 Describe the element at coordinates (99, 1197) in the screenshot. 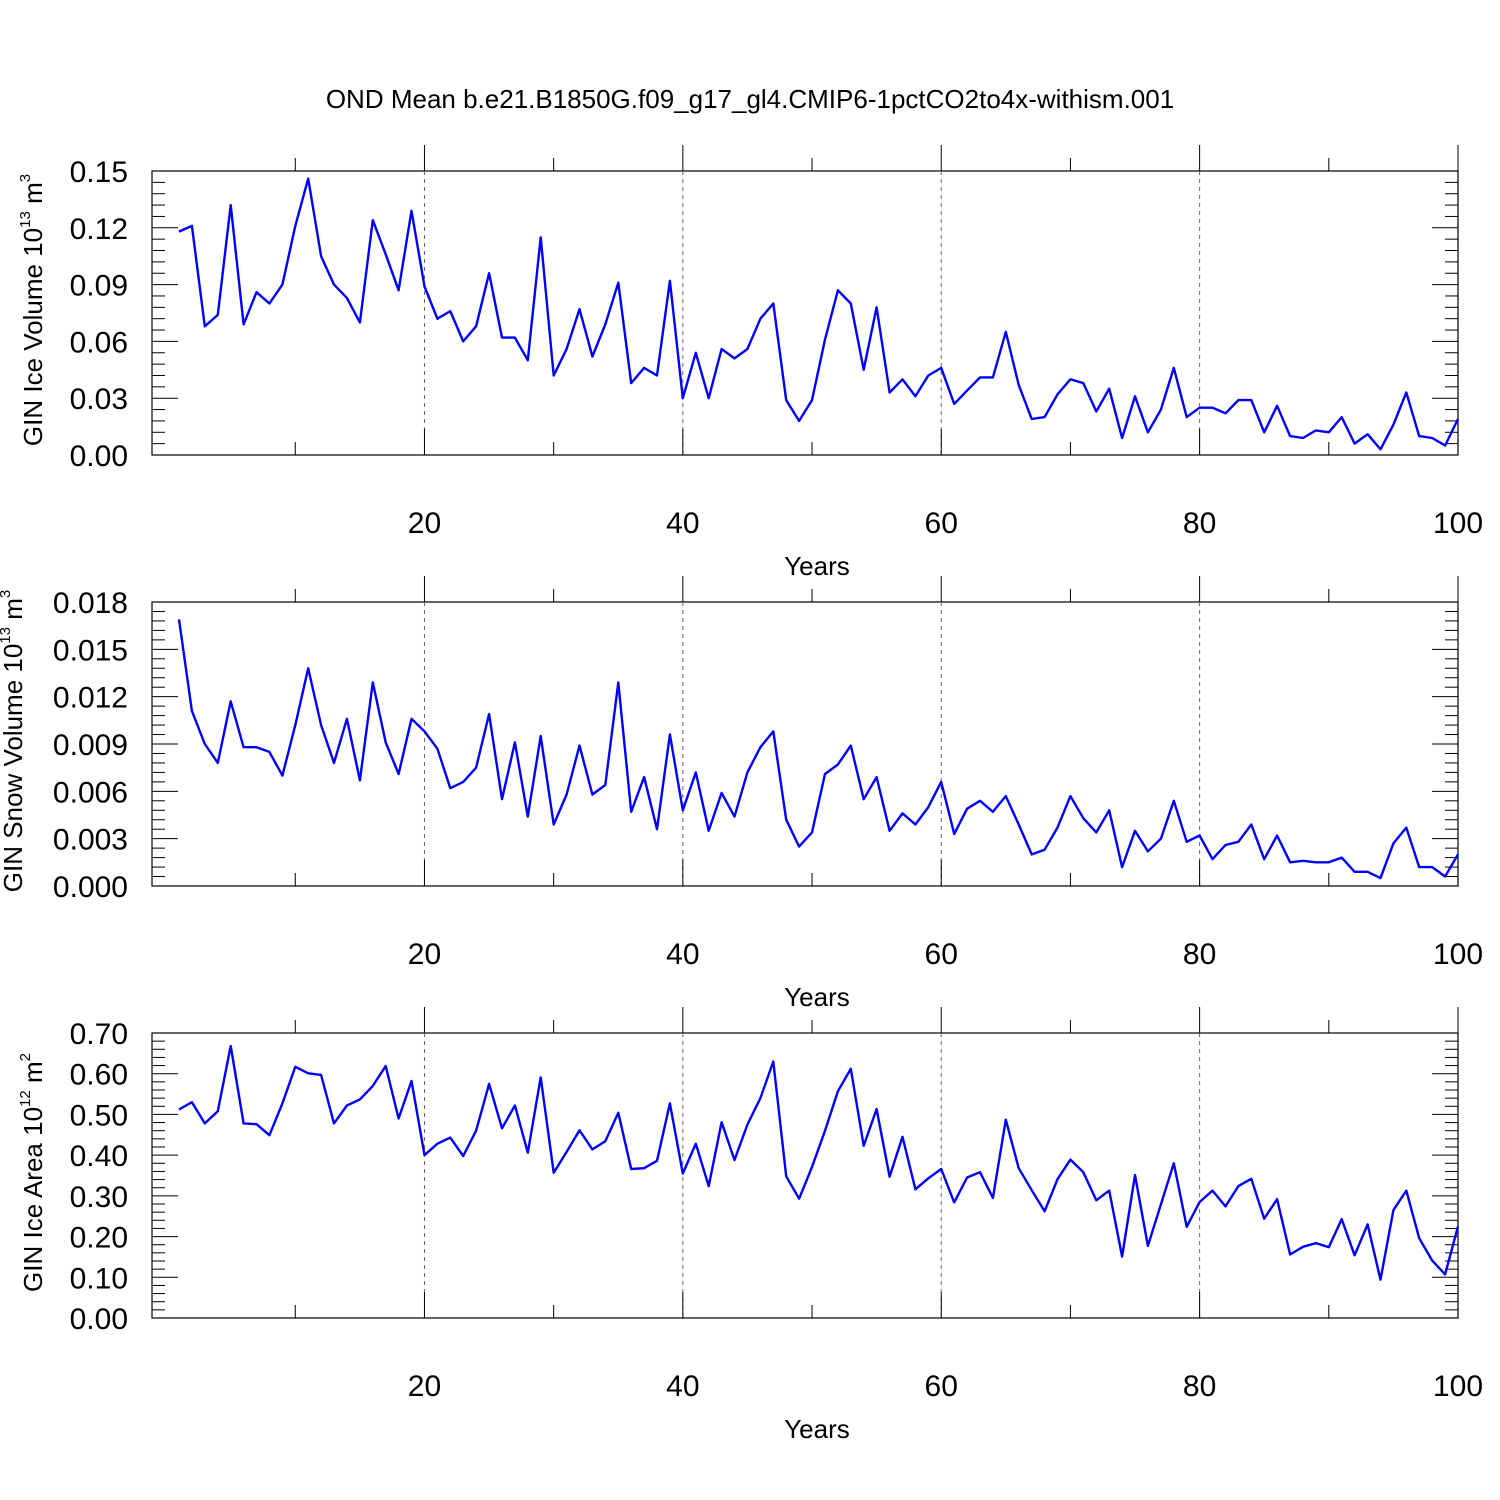

I see `y-tick-label: 0.30` at that location.